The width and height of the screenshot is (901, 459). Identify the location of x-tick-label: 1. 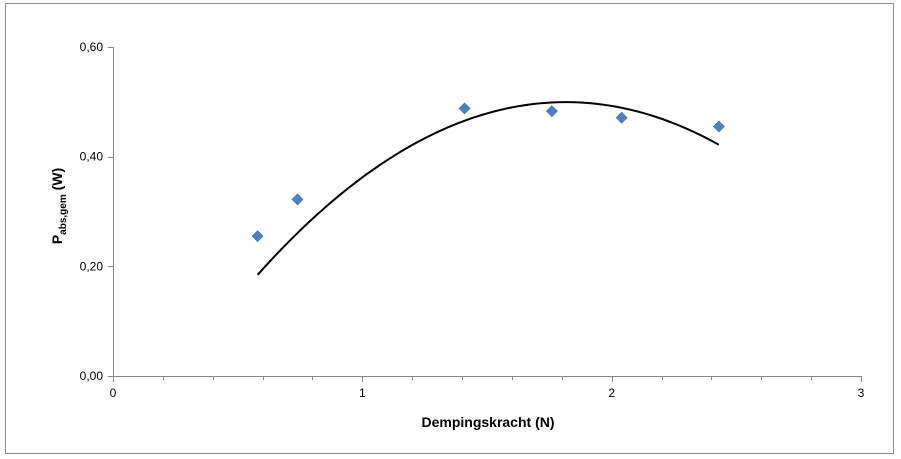
(362, 393).